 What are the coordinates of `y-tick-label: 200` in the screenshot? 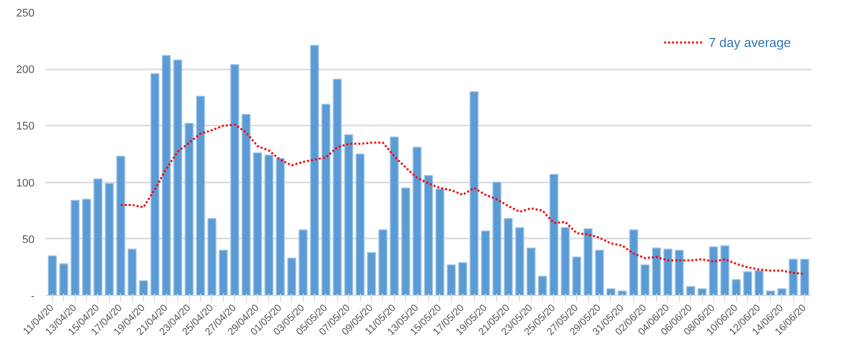 It's located at (25, 70).